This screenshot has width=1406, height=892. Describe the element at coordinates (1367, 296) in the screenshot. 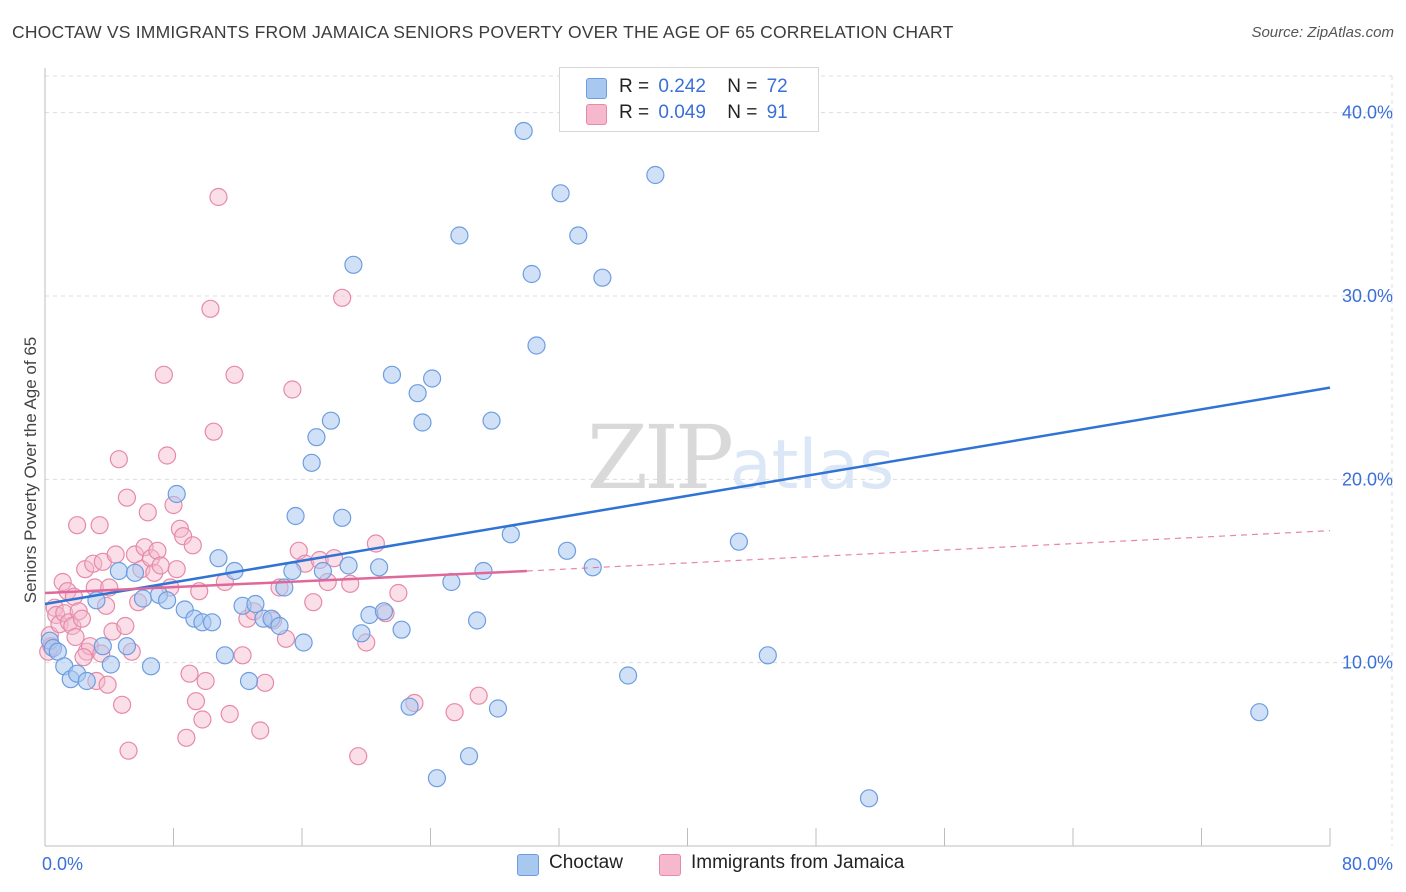

I see `y-tick-label: 30.0%` at that location.